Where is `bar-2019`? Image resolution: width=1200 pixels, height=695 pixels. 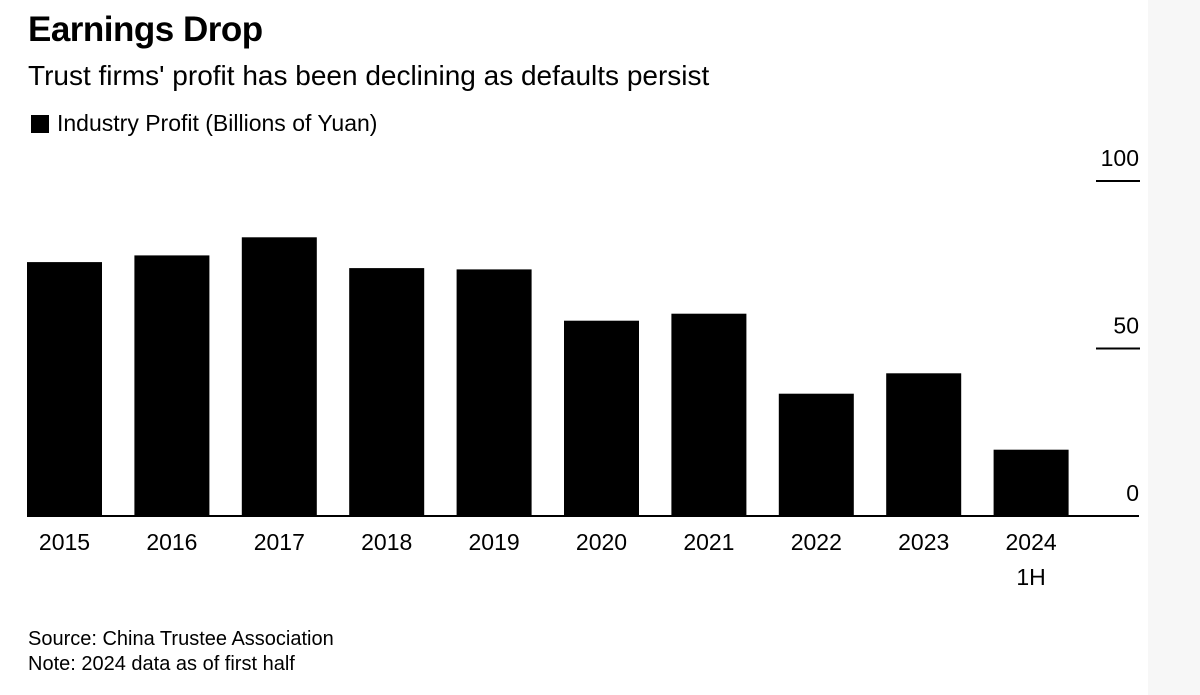 bar-2019 is located at coordinates (494, 392).